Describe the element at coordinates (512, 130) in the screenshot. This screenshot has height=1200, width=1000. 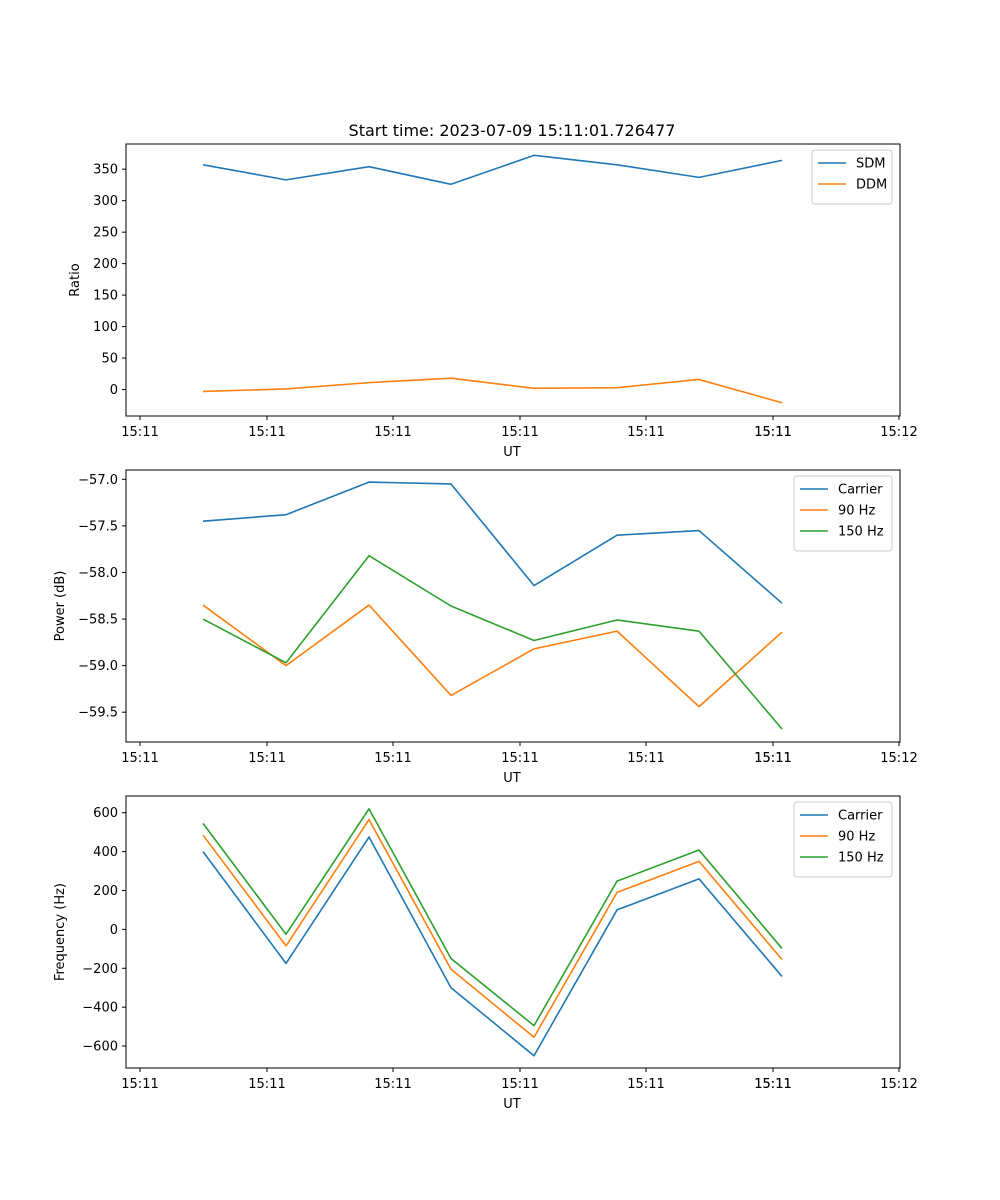
I see `figure-title: Start time: 2023-07-09 15:11:01.726477` at that location.